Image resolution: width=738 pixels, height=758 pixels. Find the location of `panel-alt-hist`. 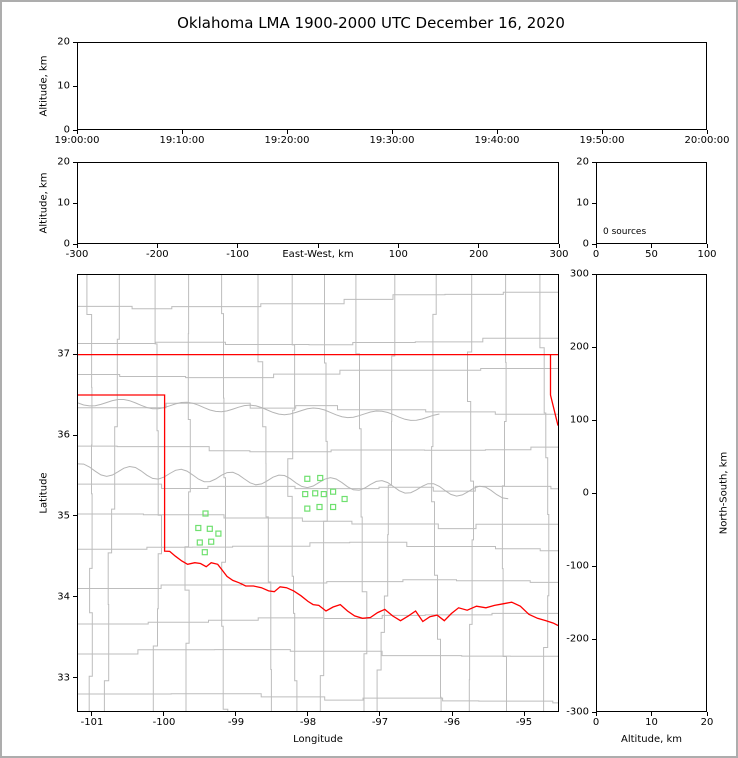

panel-alt-hist is located at coordinates (651, 203).